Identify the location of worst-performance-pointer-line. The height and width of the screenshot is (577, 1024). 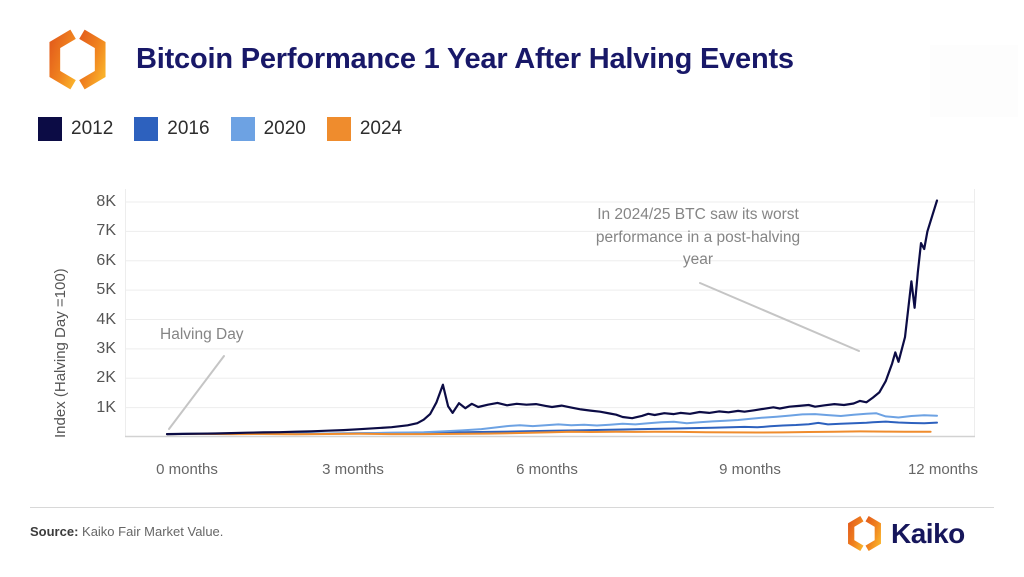
(779, 317).